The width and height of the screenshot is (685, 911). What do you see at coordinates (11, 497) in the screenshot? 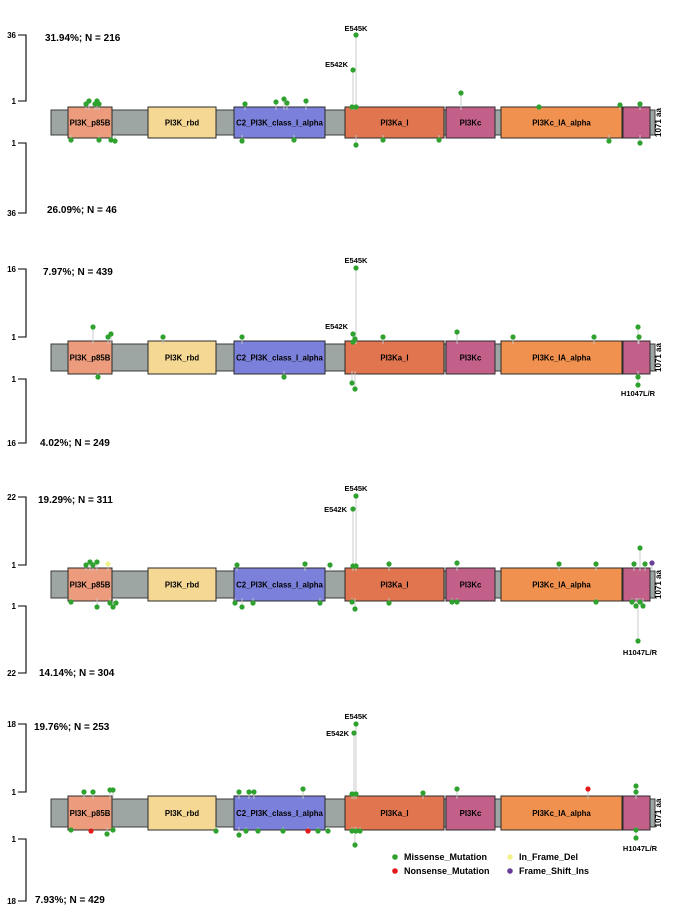
I see `top-axis-max-label: 22` at bounding box center [11, 497].